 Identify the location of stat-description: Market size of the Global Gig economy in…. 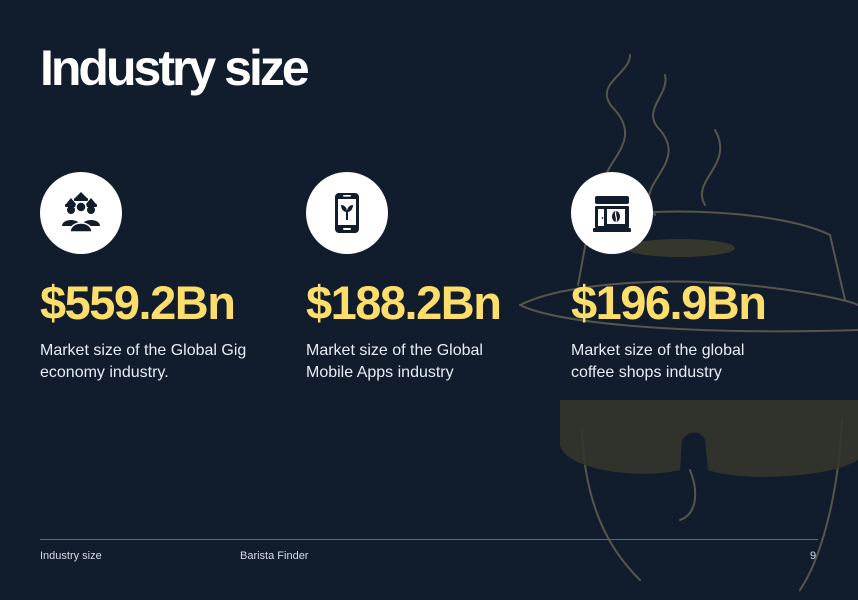
(160, 362).